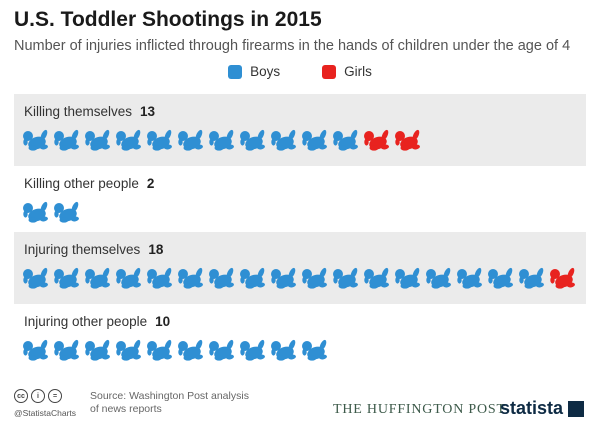 Image resolution: width=600 pixels, height=428 pixels. I want to click on cc-icon: cc, so click(21, 396).